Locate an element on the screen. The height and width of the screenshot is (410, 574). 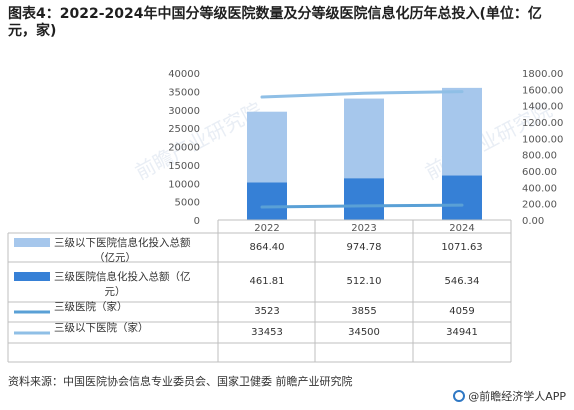
legend-label: （亿元） is located at coordinates (115, 257).